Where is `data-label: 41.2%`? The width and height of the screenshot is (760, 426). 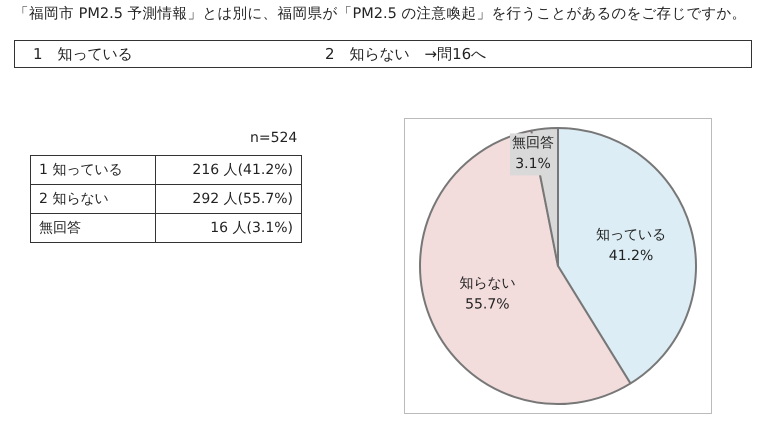
data-label: 41.2% is located at coordinates (631, 256).